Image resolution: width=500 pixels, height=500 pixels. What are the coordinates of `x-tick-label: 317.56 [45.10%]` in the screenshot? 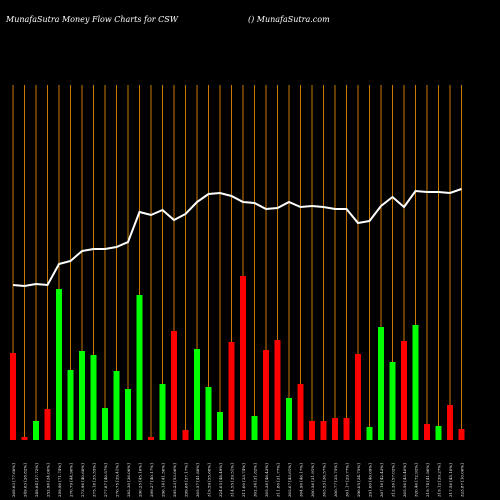 It's located at (450, 480).